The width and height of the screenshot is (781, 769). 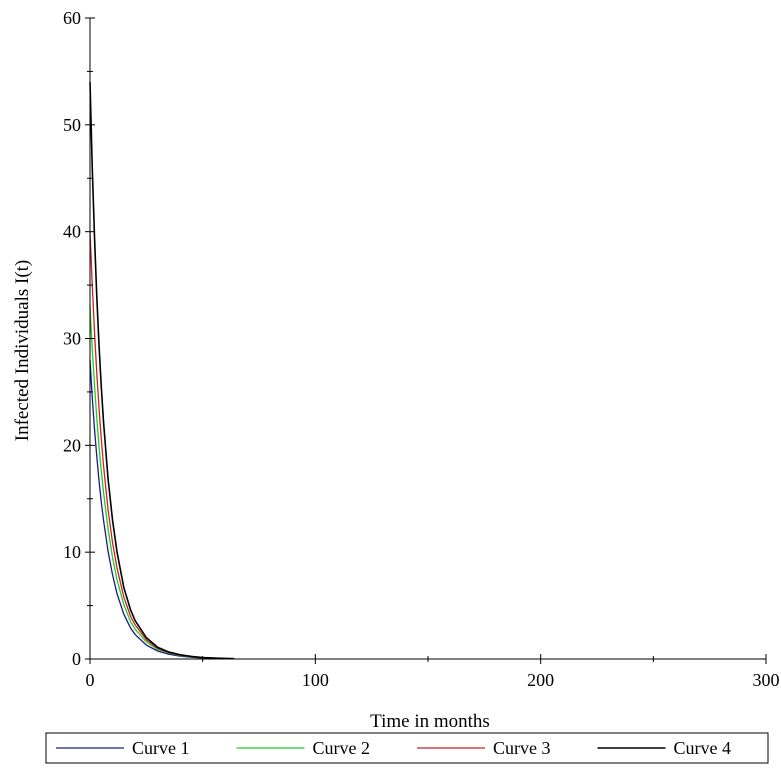 What do you see at coordinates (72, 445) in the screenshot?
I see `y-tick-label: 20` at bounding box center [72, 445].